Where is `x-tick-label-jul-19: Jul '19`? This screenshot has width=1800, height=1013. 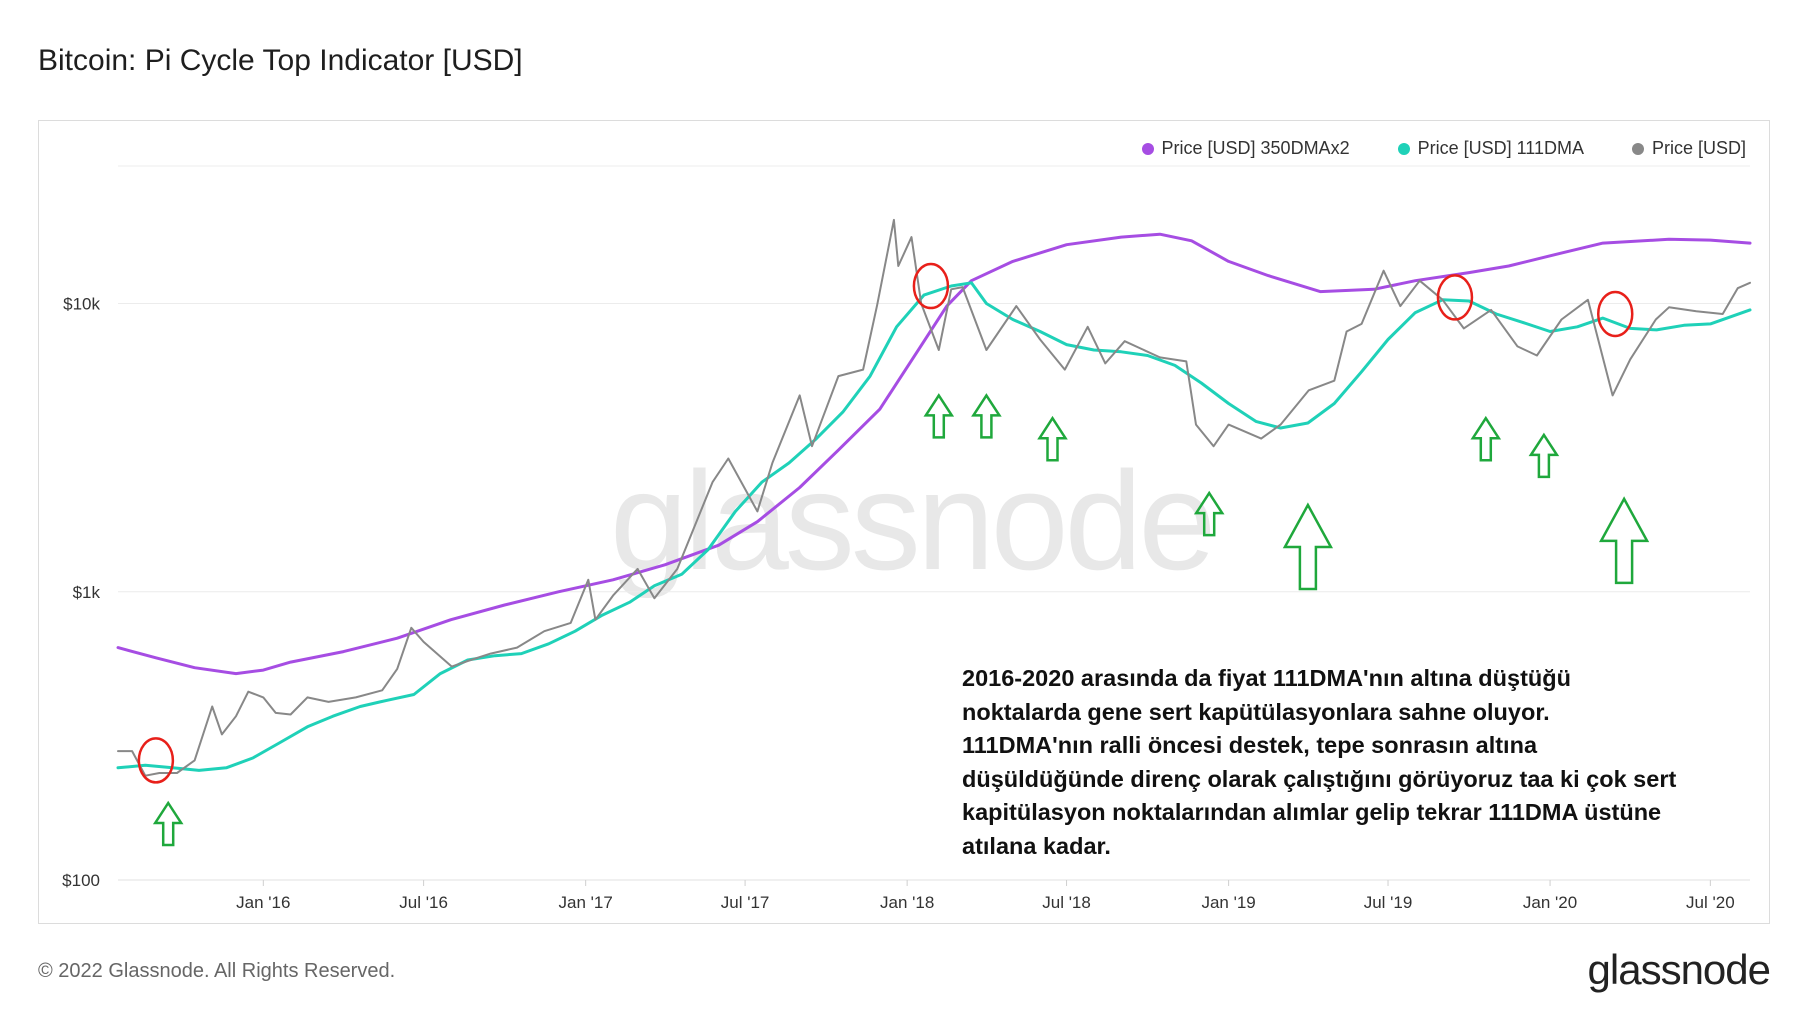
x-tick-label-jul-19: Jul '19 is located at coordinates (1388, 902).